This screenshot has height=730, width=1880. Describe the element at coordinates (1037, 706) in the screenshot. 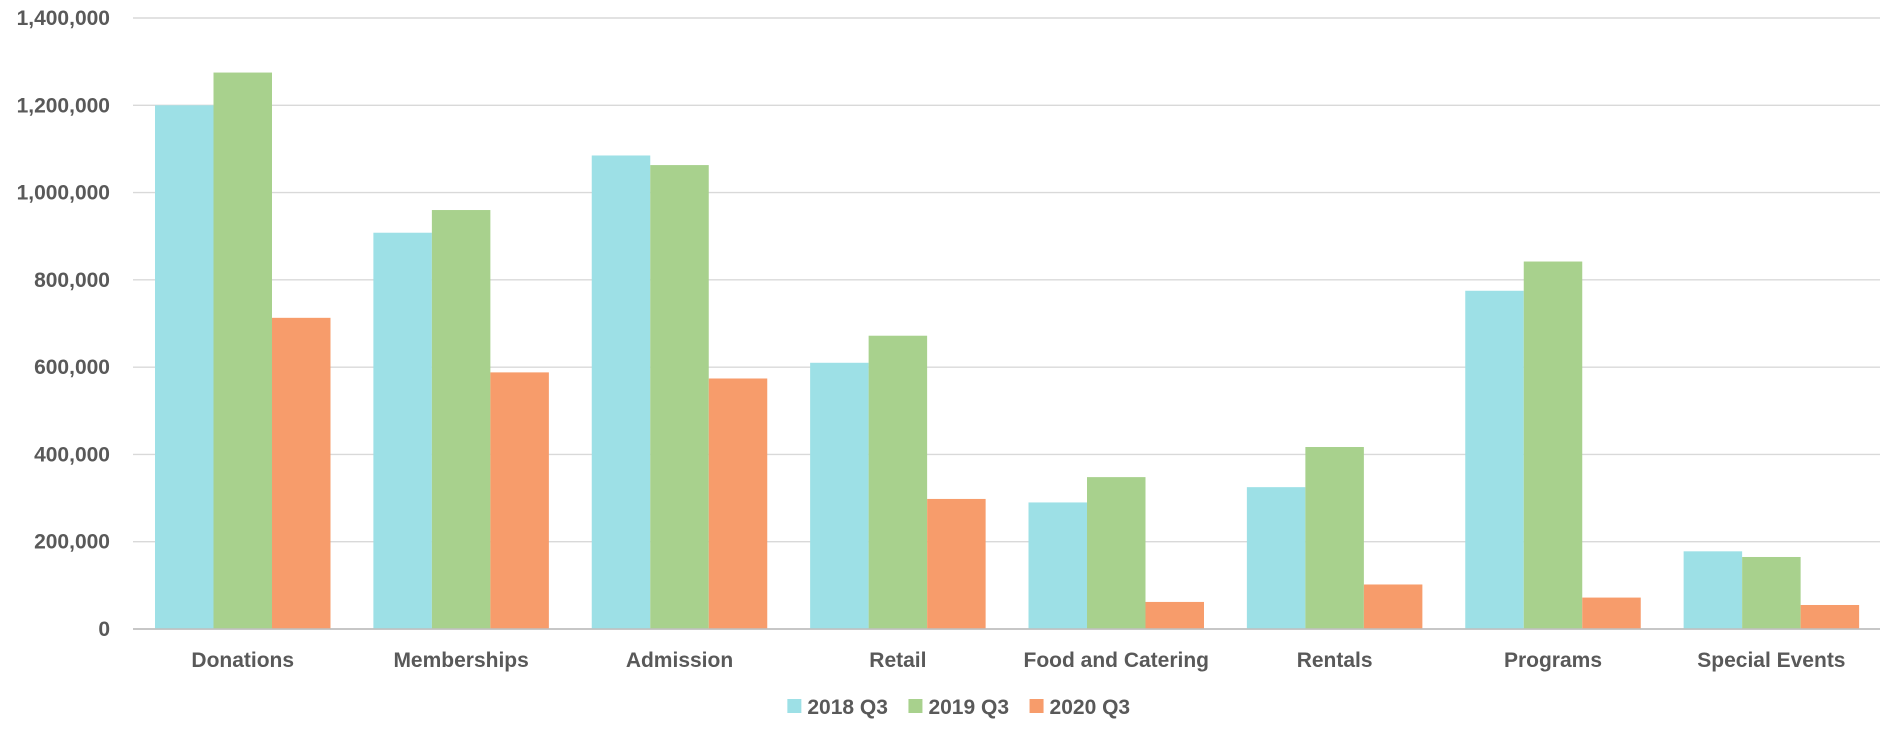

I see `legend-swatch-2020-q3` at that location.